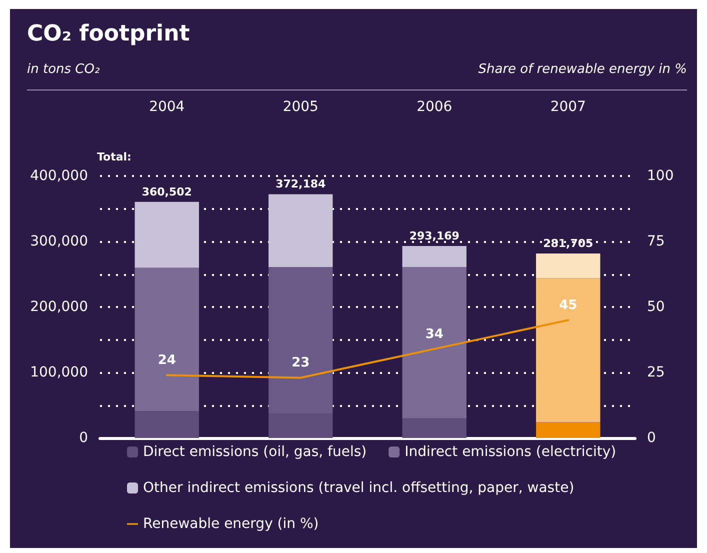 The height and width of the screenshot is (553, 707). Describe the element at coordinates (167, 107) in the screenshot. I see `x-tick-label: 2004` at that location.